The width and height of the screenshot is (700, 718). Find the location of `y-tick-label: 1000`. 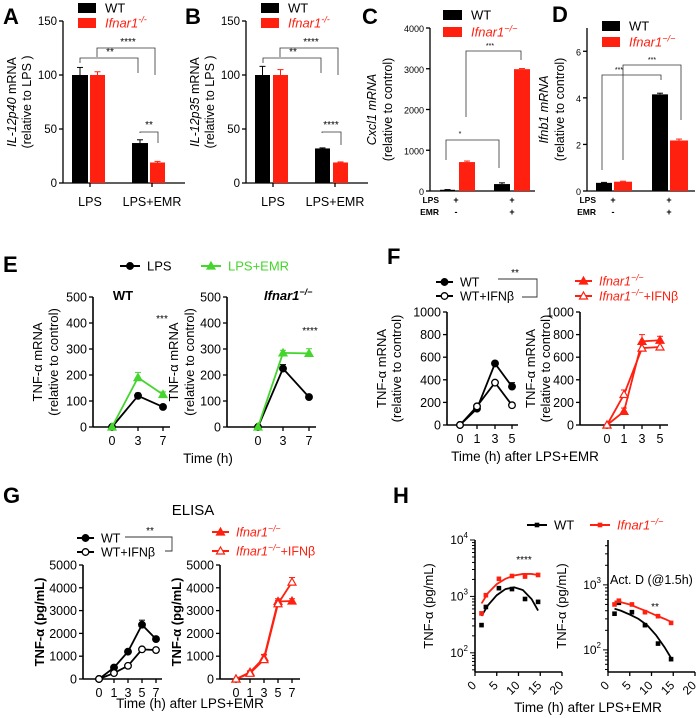

y-tick-label: 1000 is located at coordinates (63, 657).